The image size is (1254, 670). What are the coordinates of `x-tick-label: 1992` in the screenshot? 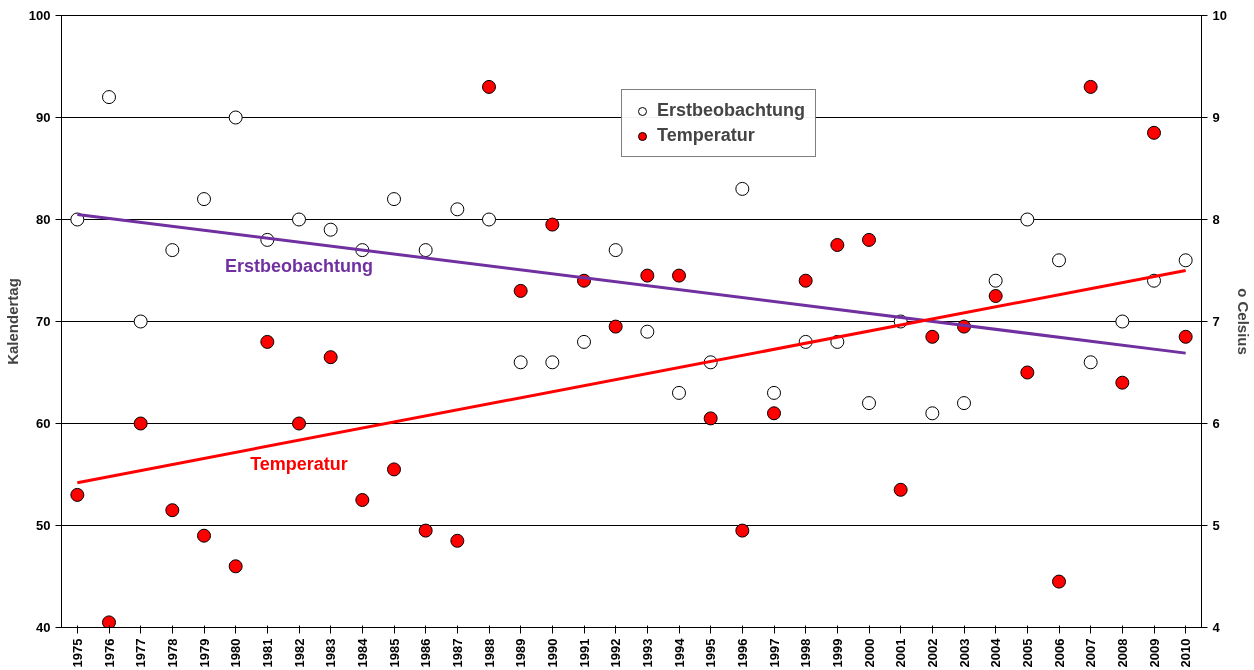 It's located at (616, 653).